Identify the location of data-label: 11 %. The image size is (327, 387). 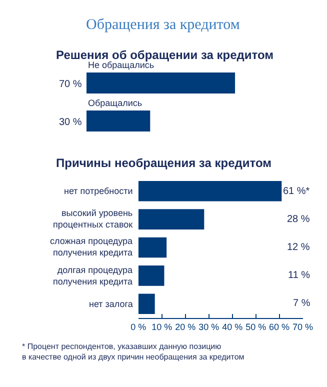
(299, 275).